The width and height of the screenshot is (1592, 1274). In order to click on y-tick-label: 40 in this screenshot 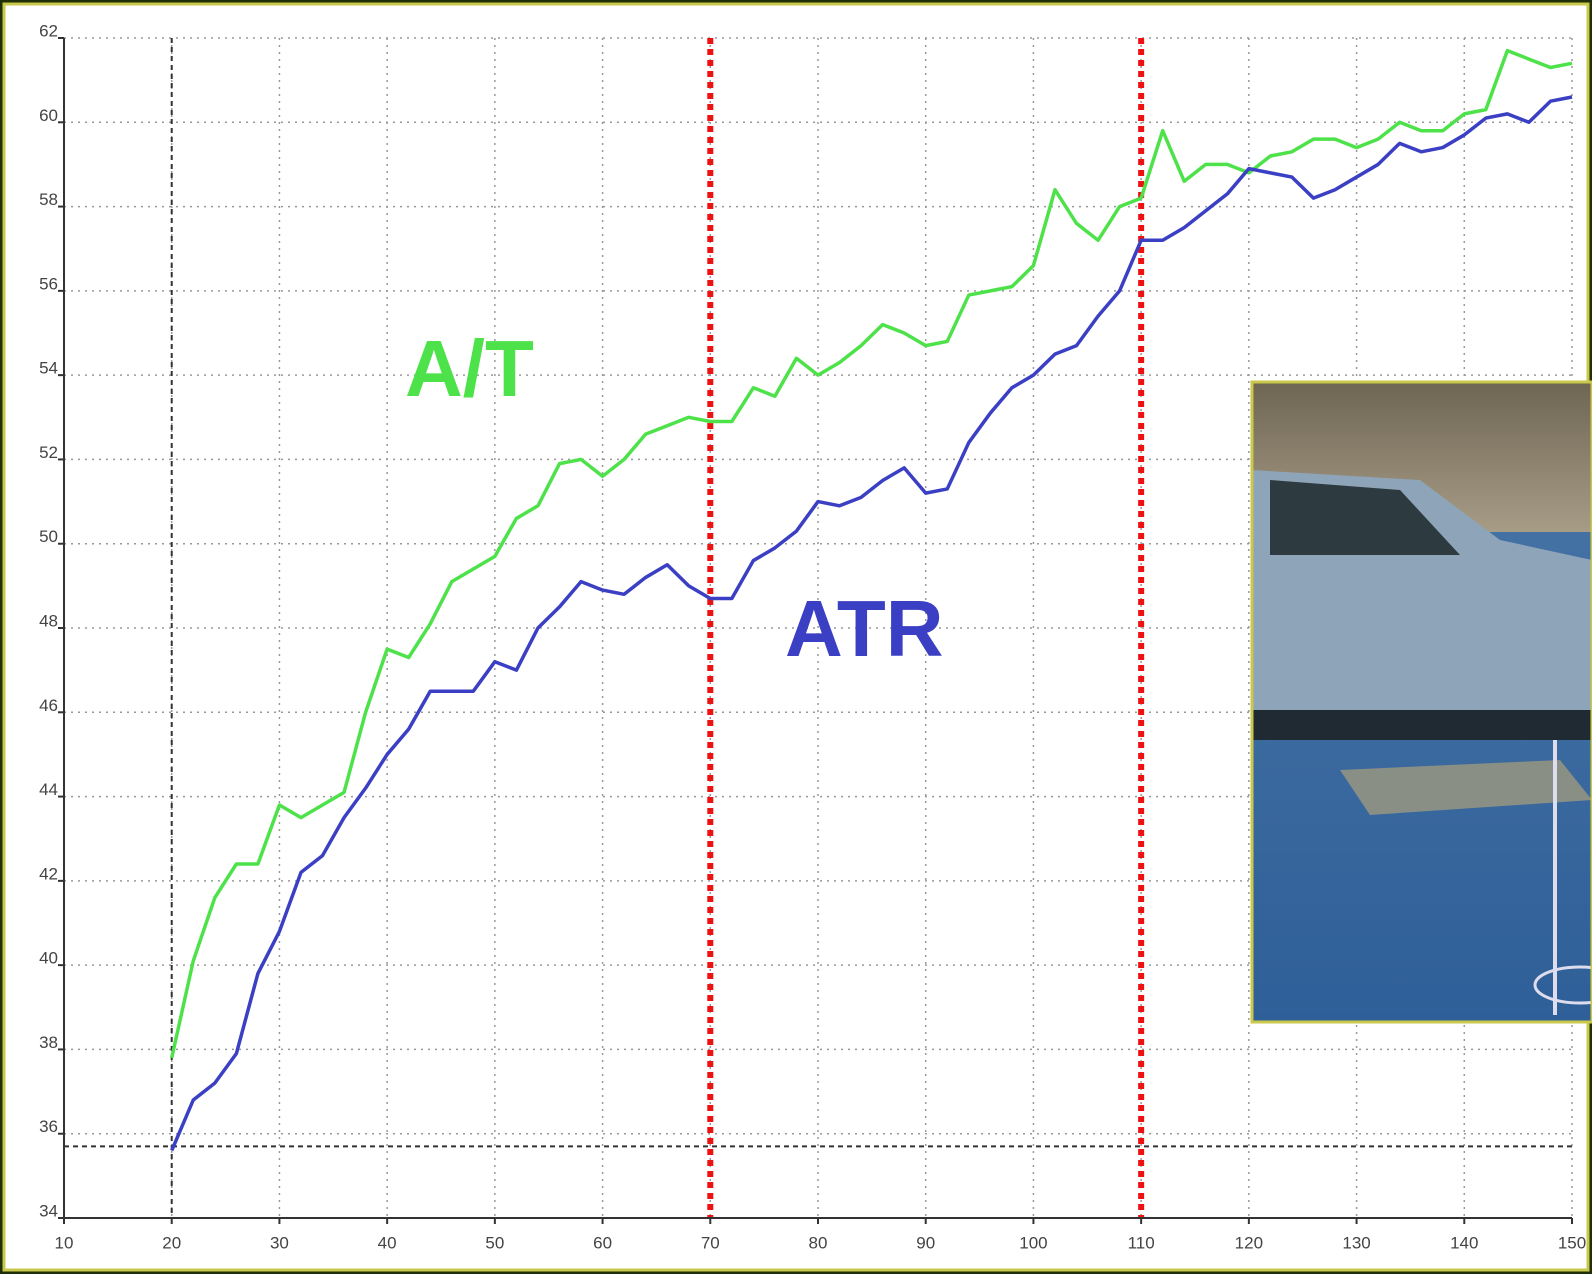, I will do `click(48, 958)`.